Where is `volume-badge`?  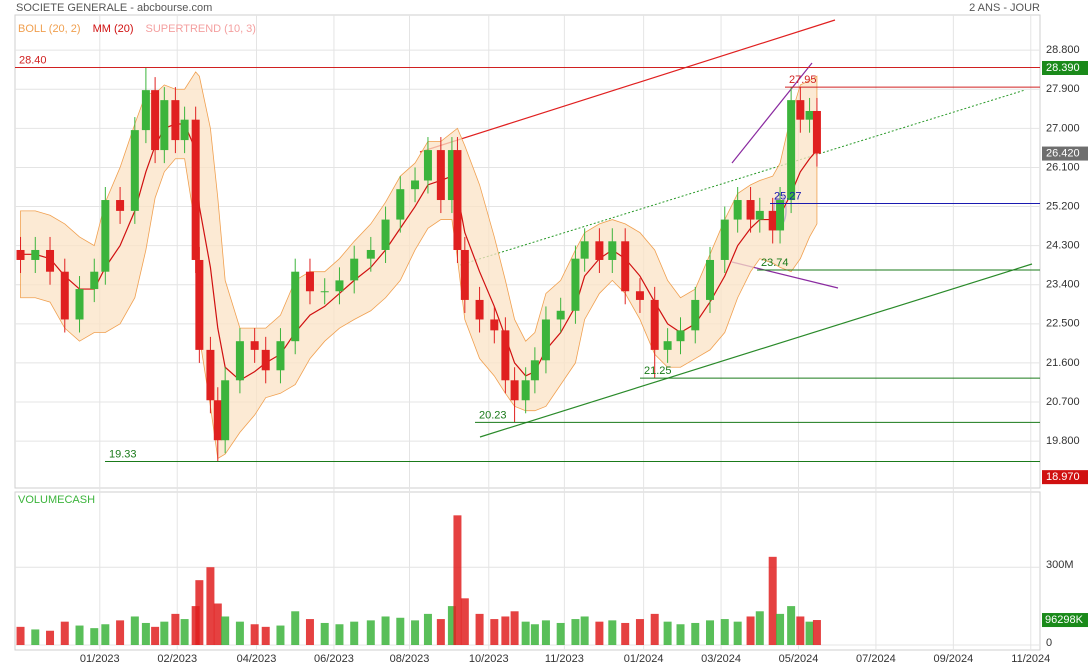
volume-badge is located at coordinates (1065, 620).